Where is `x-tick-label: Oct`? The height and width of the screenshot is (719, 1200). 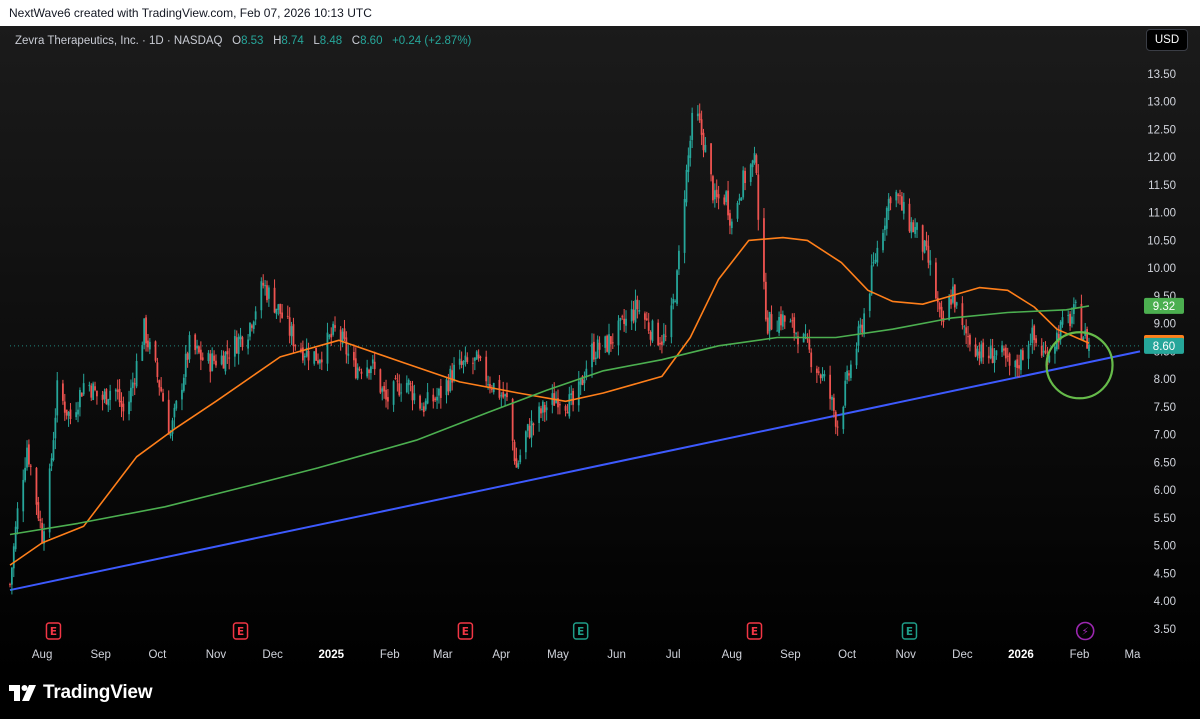
x-tick-label: Oct is located at coordinates (157, 655).